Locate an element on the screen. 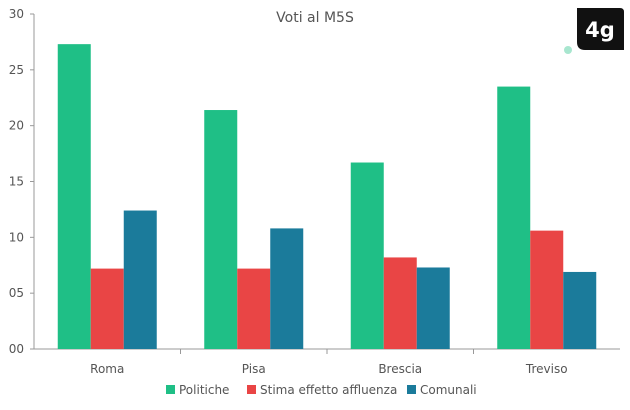 The width and height of the screenshot is (630, 410). y-tick-label: 25 is located at coordinates (16, 70).